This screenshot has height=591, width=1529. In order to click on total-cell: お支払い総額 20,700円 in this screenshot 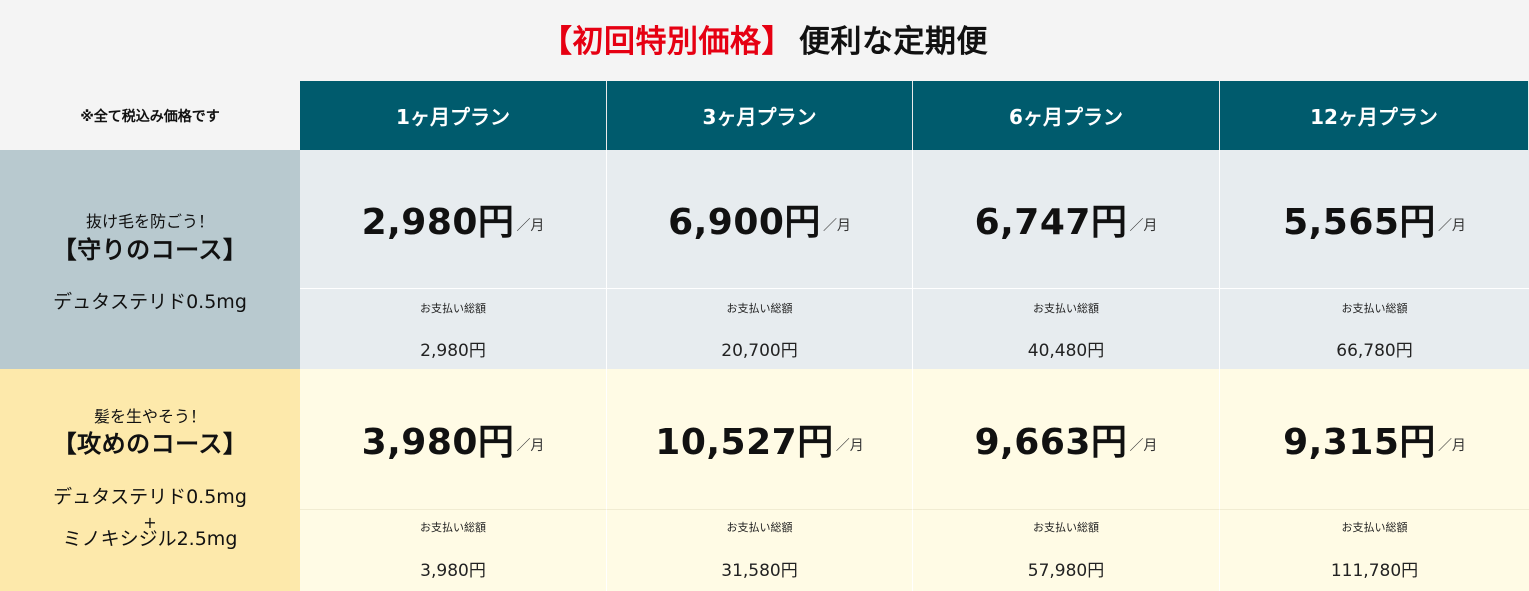, I will do `click(760, 329)`.